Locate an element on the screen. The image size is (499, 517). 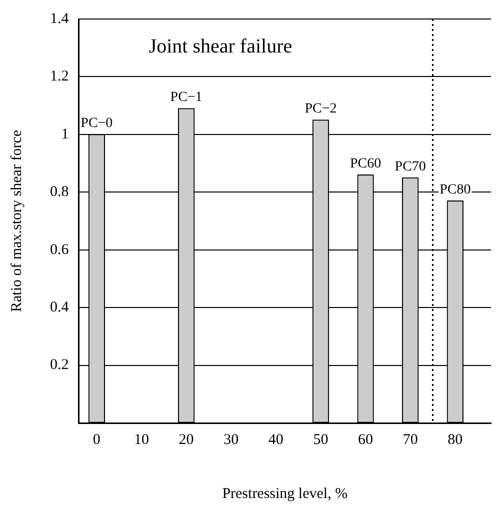
y-tick-label: 1.4 is located at coordinates (60, 18).